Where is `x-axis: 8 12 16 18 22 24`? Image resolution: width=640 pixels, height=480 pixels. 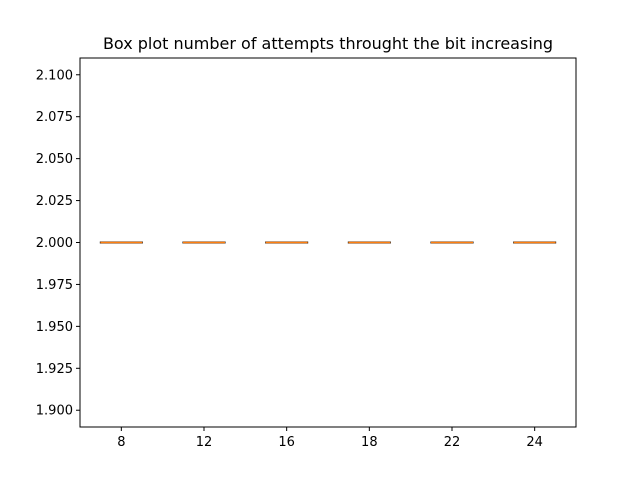
x-axis: 8 12 16 18 22 24 is located at coordinates (330, 438).